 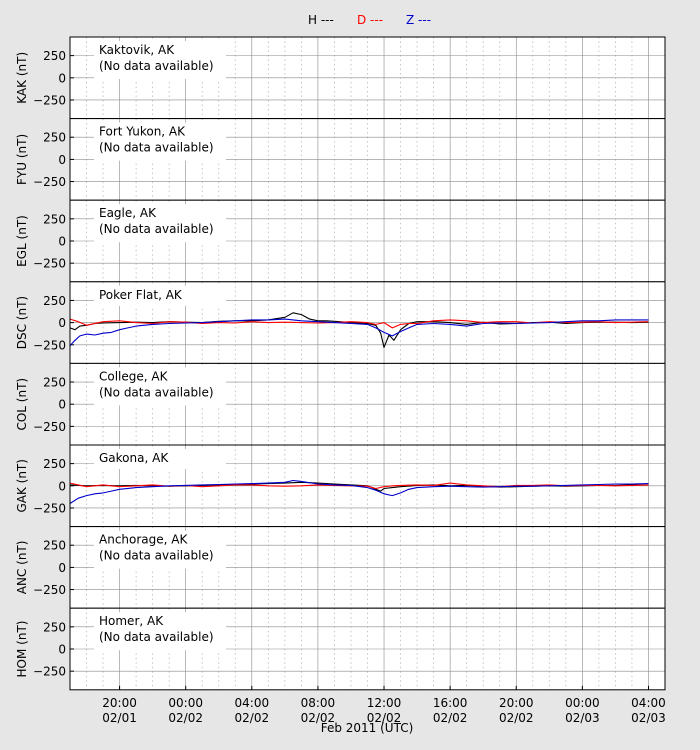 I want to click on legend-h: H ---, so click(x=321, y=20).